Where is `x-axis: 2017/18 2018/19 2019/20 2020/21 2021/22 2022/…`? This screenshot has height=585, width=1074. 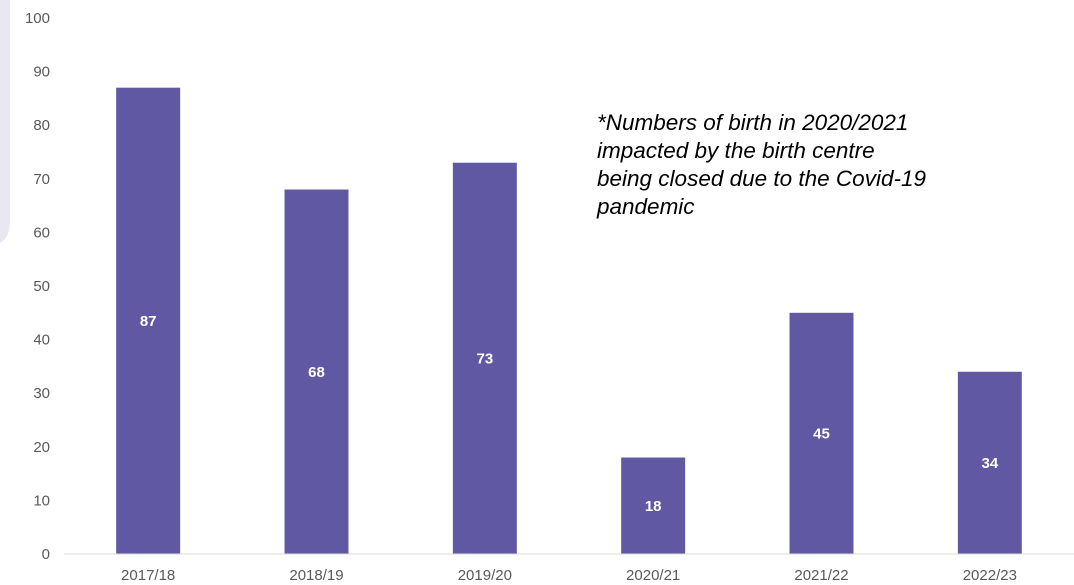
x-axis: 2017/18 2018/19 2019/20 2020/21 2021/22 2022/… is located at coordinates (569, 575).